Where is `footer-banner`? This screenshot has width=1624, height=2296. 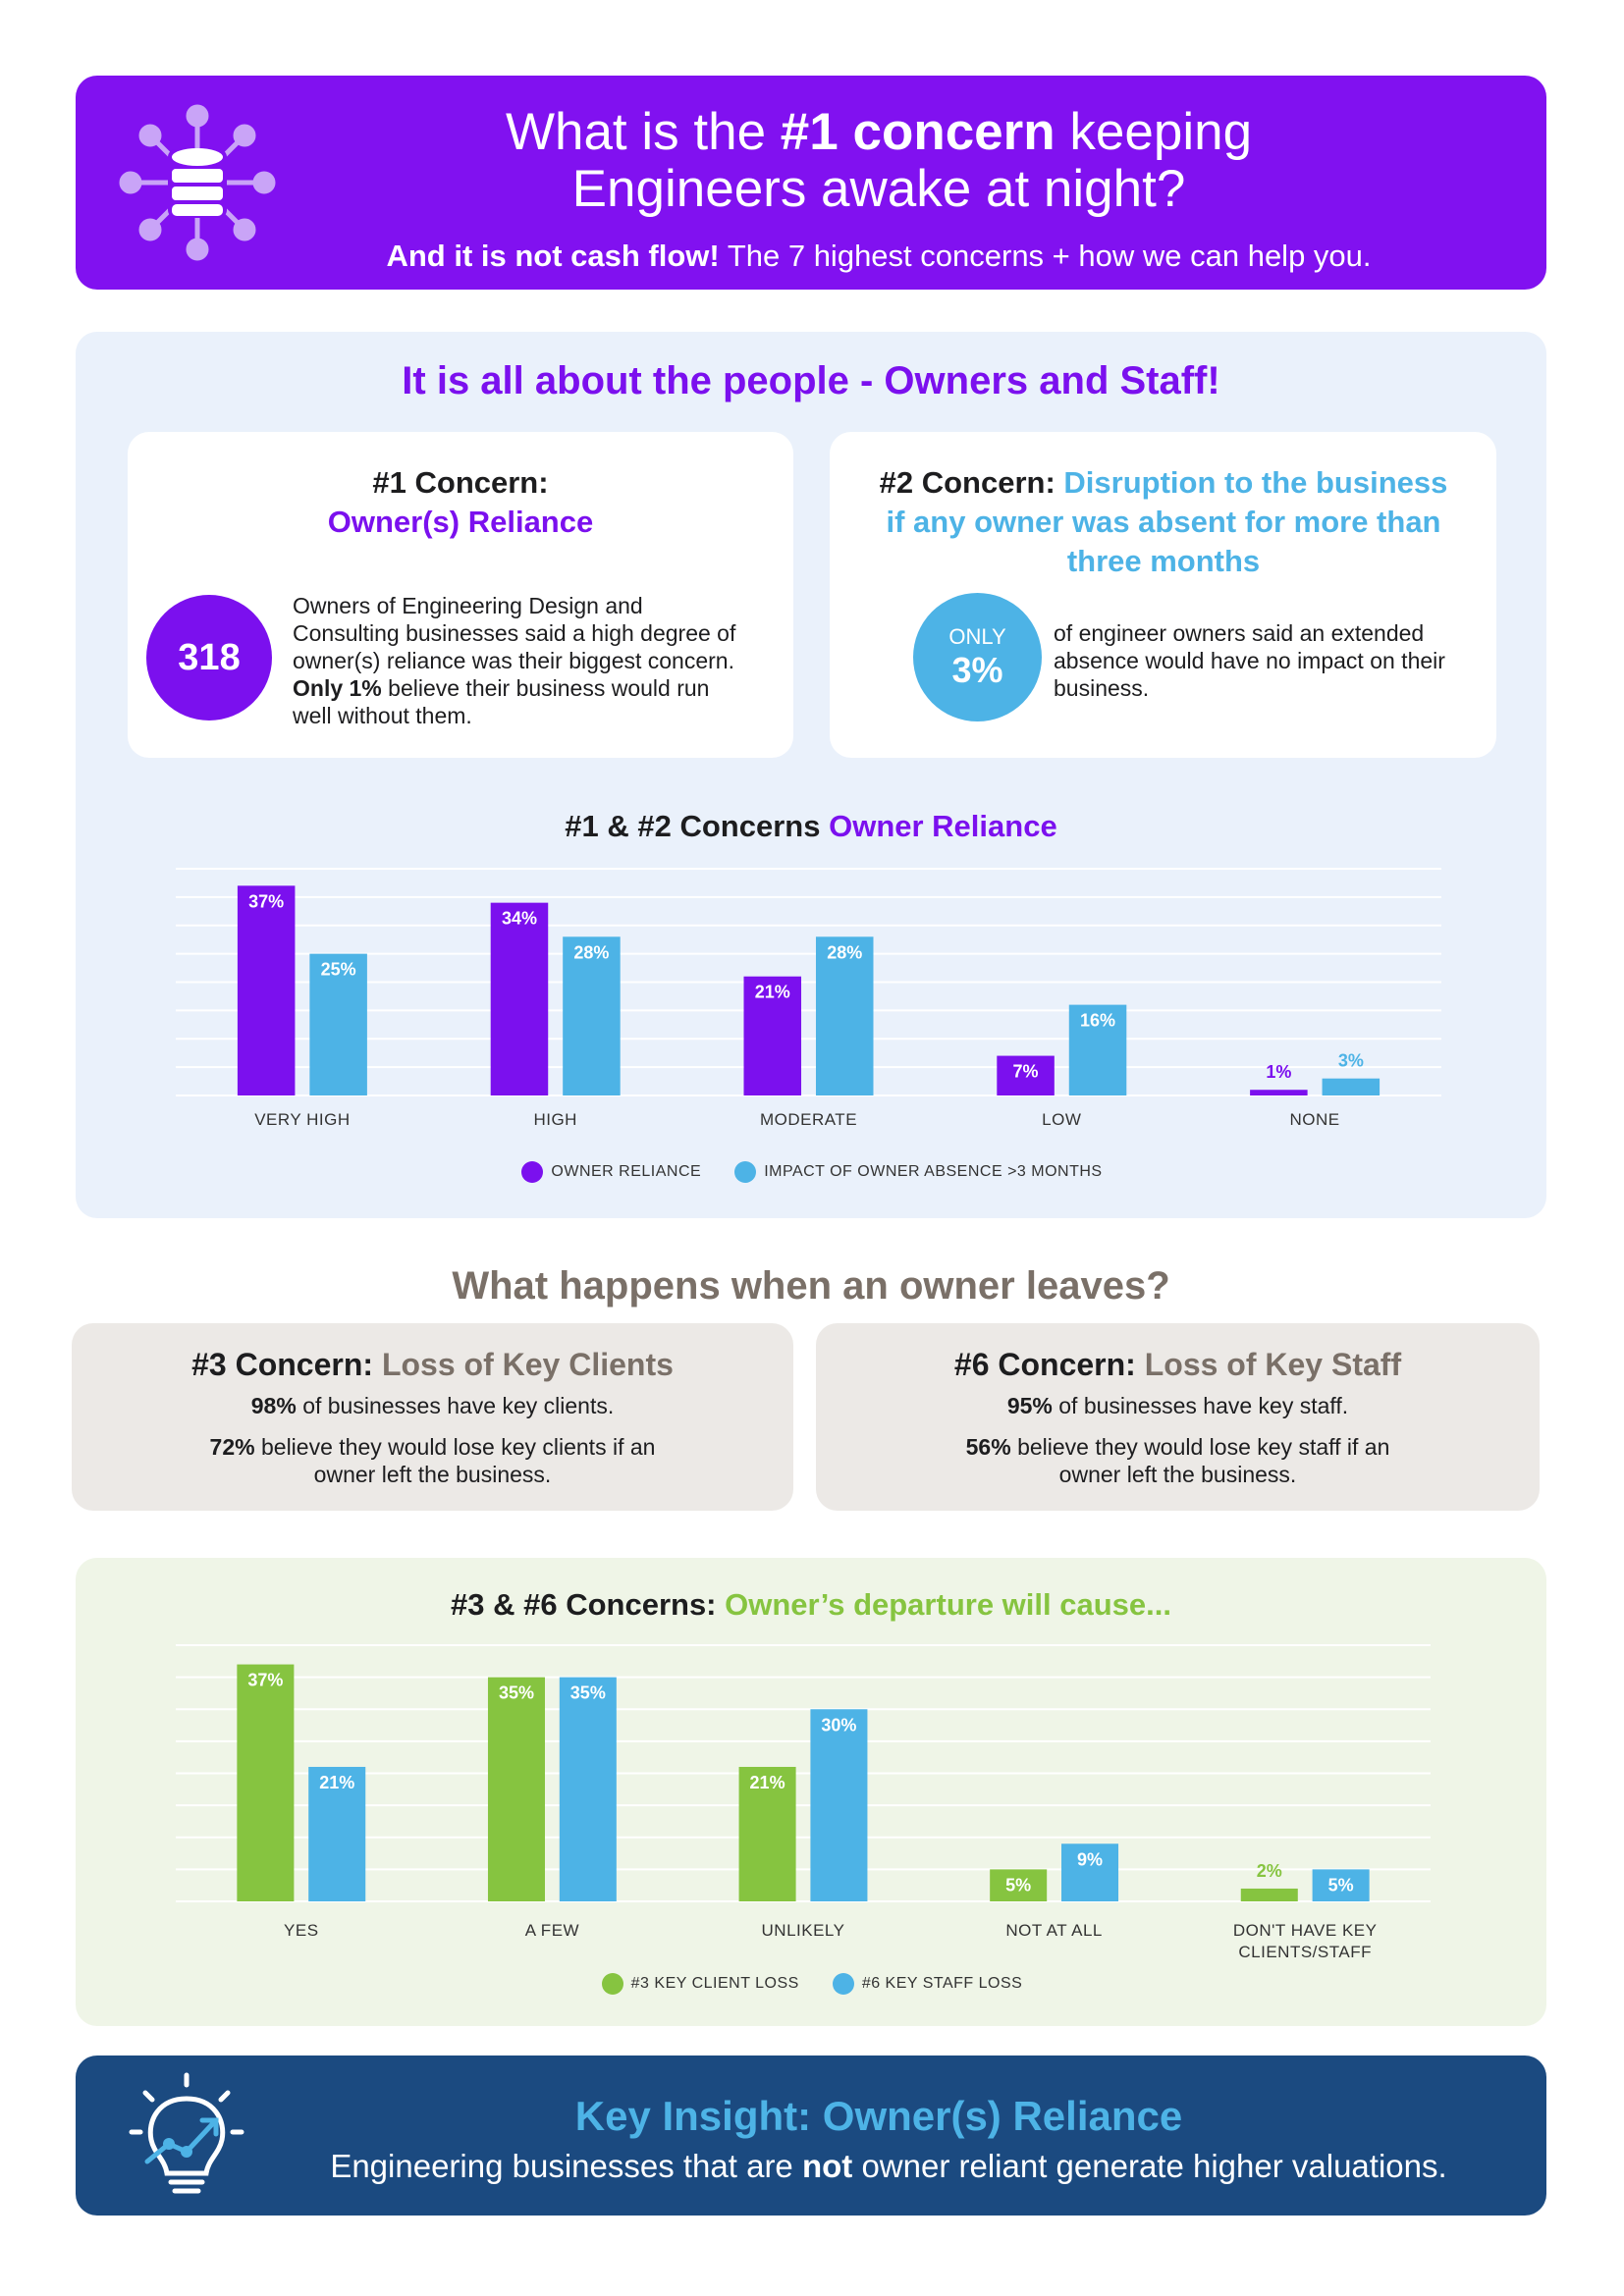 footer-banner is located at coordinates (811, 2136).